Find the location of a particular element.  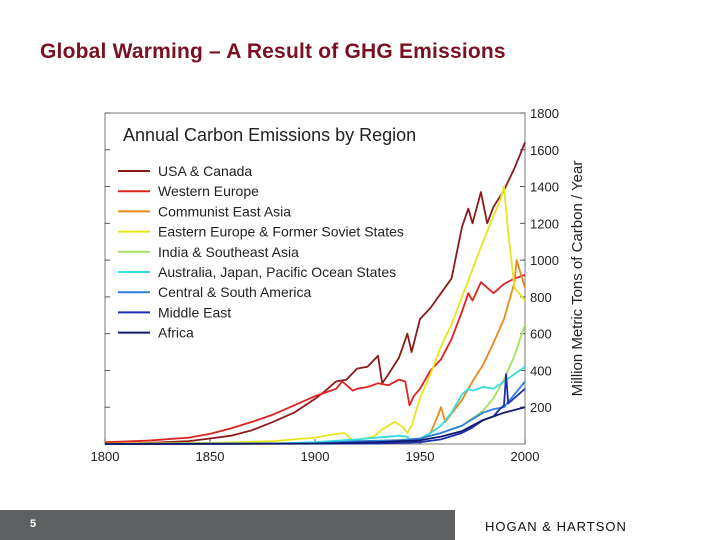

legend-label: Middle East is located at coordinates (194, 312).